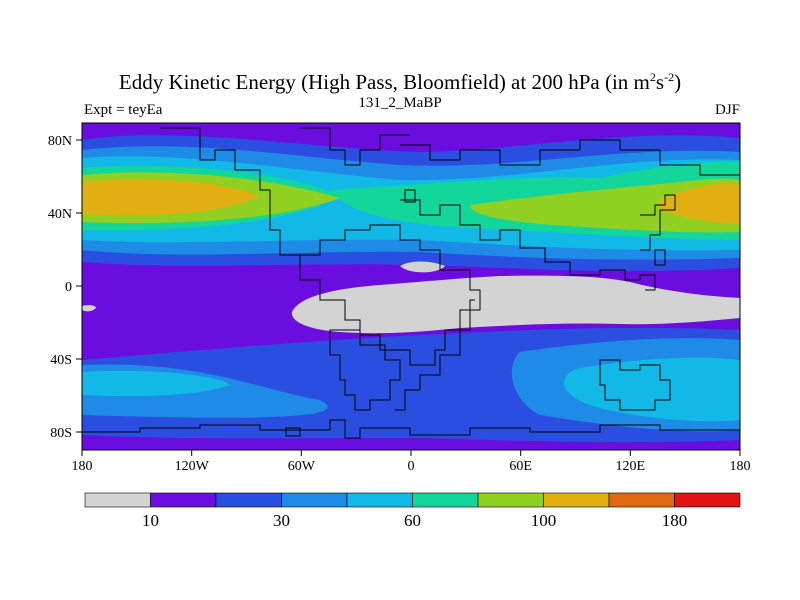 The height and width of the screenshot is (600, 800). I want to click on lat-label-80s: 80S, so click(61, 433).